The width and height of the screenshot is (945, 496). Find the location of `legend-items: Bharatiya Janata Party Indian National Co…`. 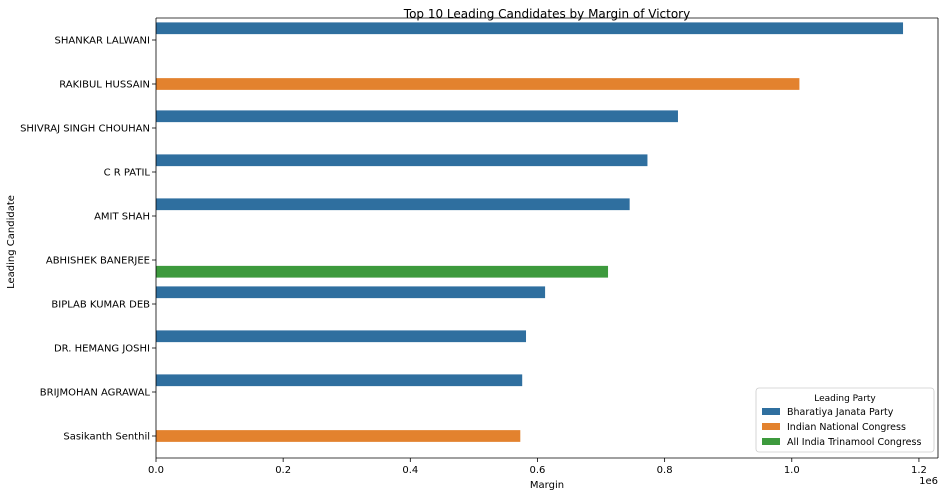

legend-items: Bharatiya Janata Party Indian National Co… is located at coordinates (841, 427).